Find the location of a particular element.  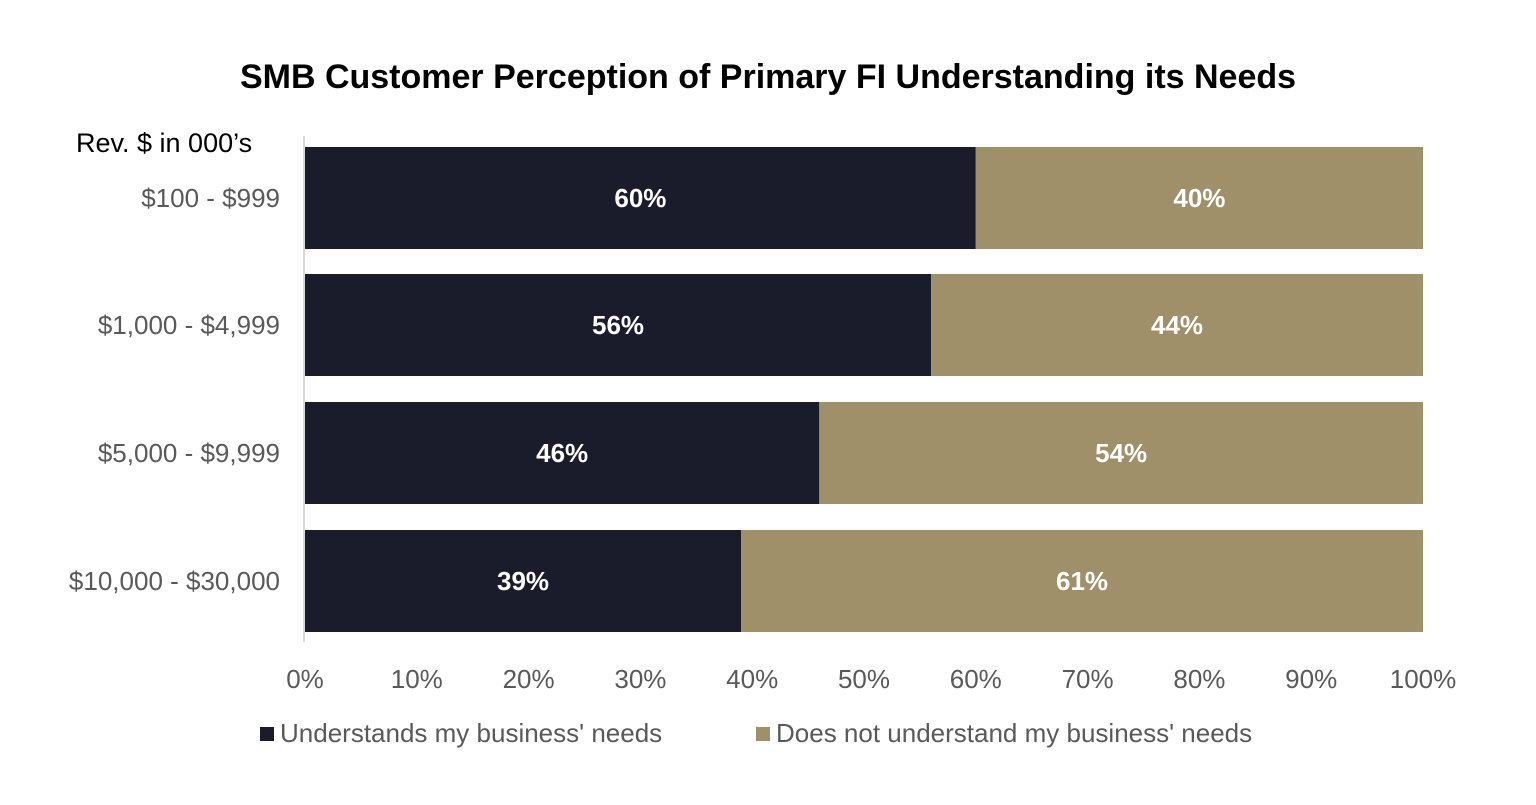

x-tick-label: 100% is located at coordinates (1423, 679).